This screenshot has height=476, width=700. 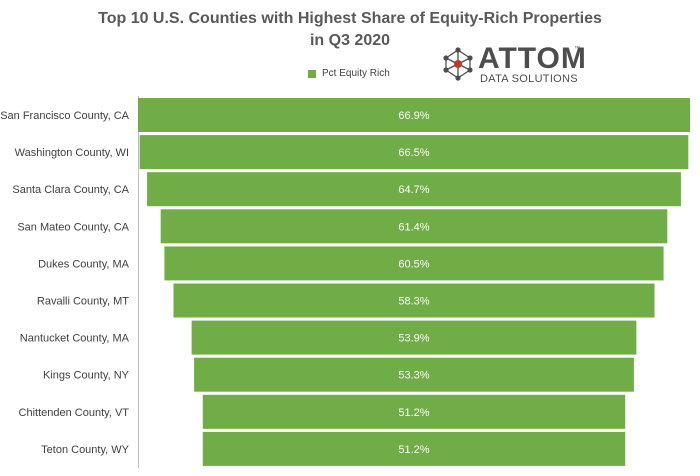 What do you see at coordinates (350, 40) in the screenshot?
I see `chart-title-line-2: in Q3 2020` at bounding box center [350, 40].